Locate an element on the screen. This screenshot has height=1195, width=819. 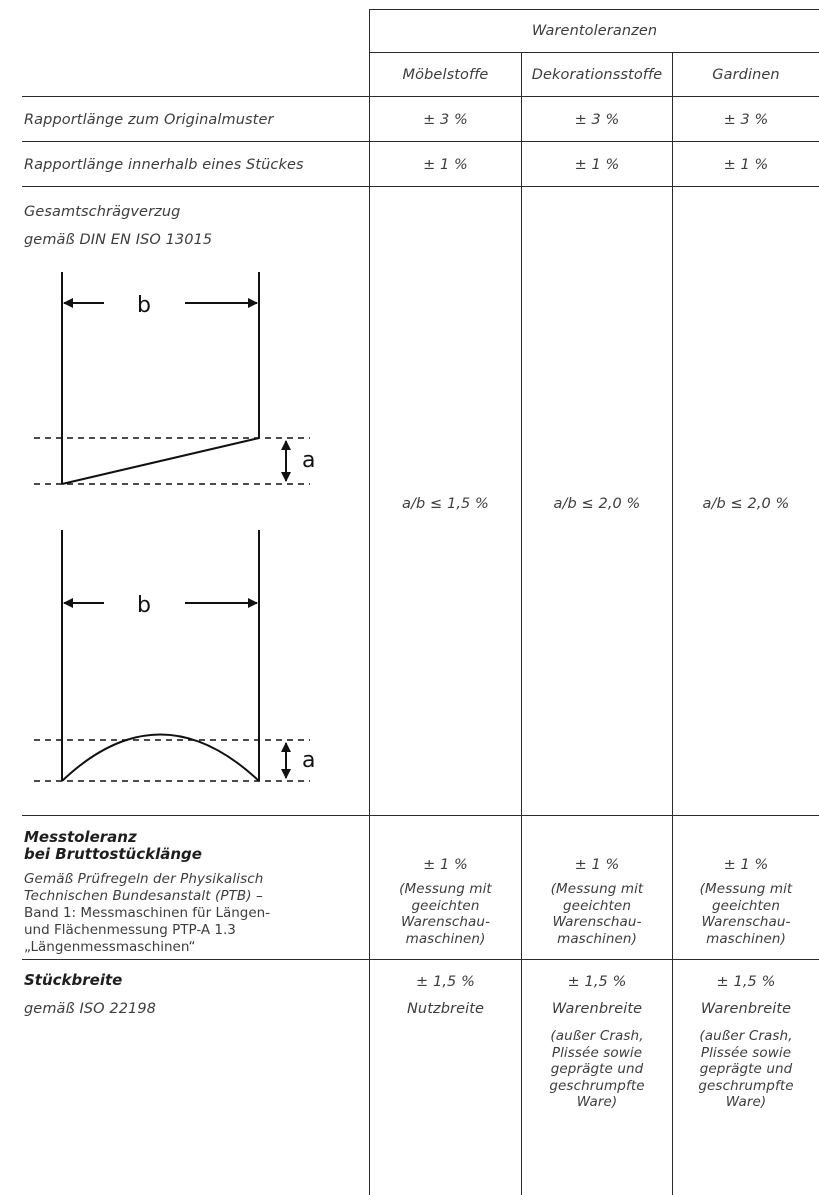
type-stueckbreite-moebel: Nutzbreite is located at coordinates (445, 1009).